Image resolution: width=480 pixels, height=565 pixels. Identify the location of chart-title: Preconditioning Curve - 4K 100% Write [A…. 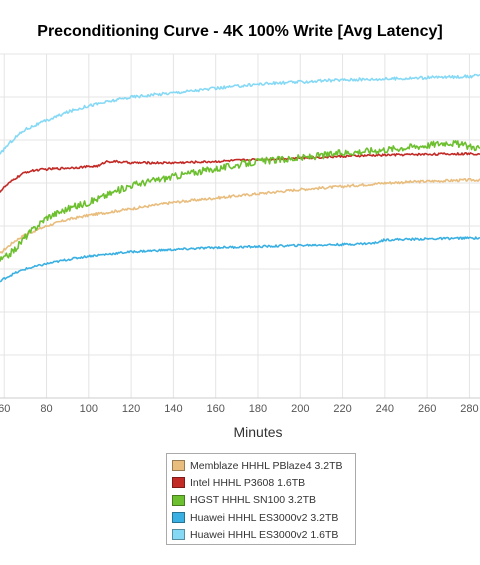
(239, 31).